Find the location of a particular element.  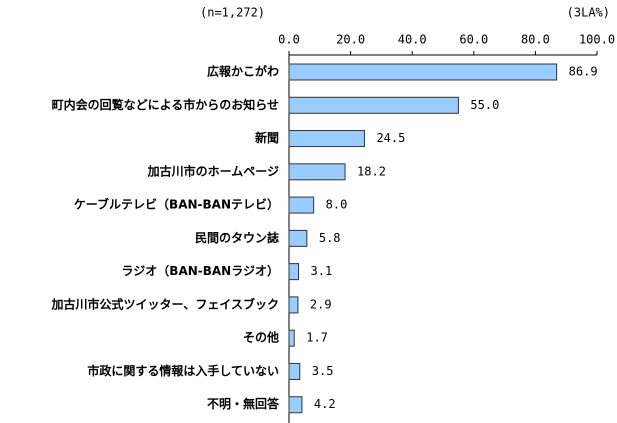

category-label: 加古川市のホームページ is located at coordinates (213, 170).